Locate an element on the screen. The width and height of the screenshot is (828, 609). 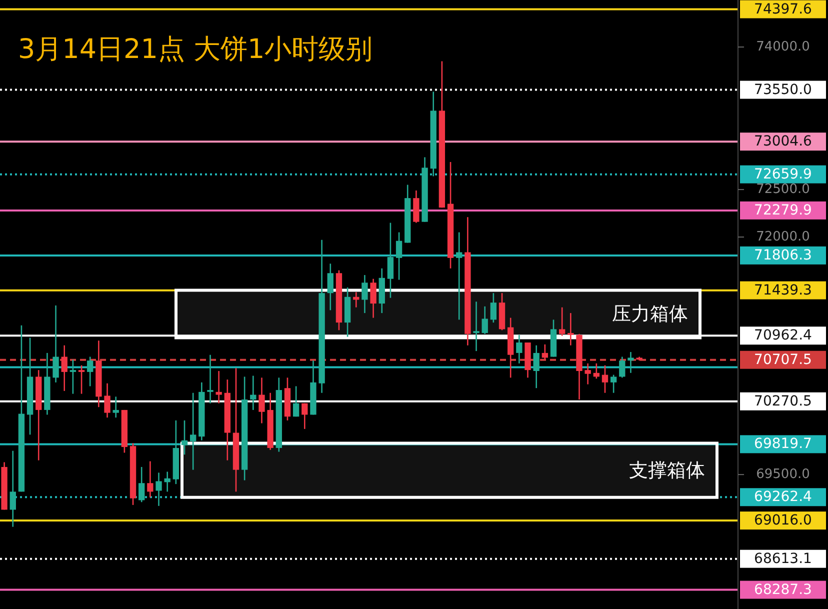
text: 3月14日21点 大饼1小时级别 is located at coordinates (195, 49).